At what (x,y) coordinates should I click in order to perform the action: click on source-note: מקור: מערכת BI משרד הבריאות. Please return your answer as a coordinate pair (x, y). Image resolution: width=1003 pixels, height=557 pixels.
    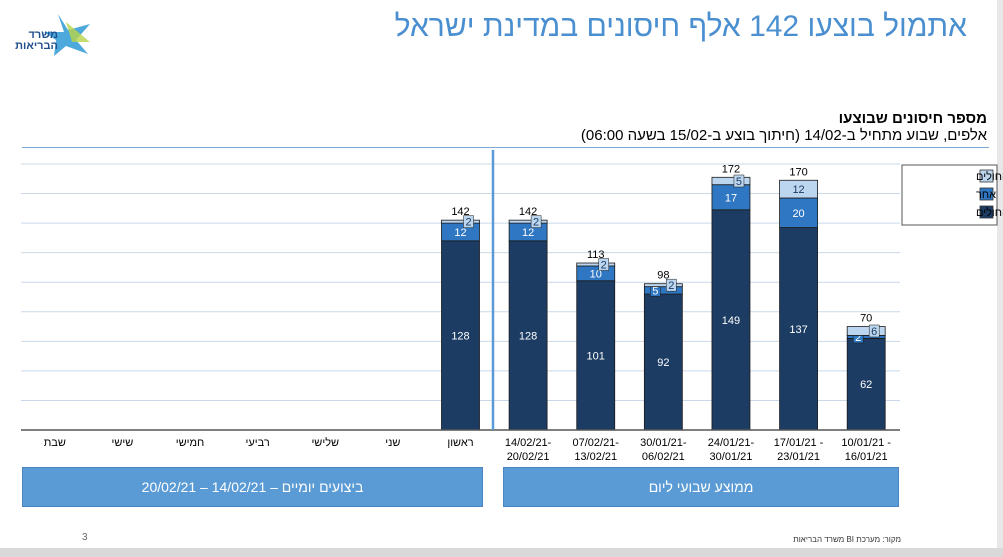
    Looking at the image, I should click on (847, 539).